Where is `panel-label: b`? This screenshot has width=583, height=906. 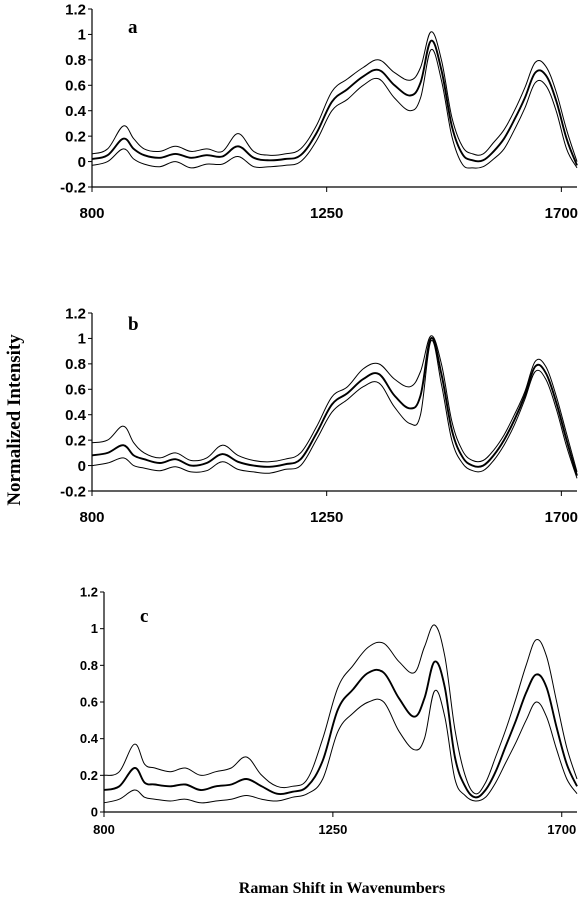
panel-label: b is located at coordinates (133, 324).